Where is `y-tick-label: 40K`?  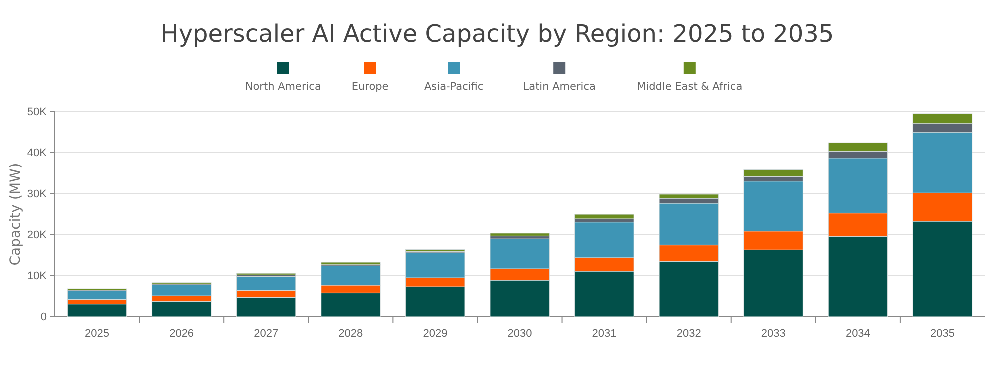
y-tick-label: 40K is located at coordinates (37, 154).